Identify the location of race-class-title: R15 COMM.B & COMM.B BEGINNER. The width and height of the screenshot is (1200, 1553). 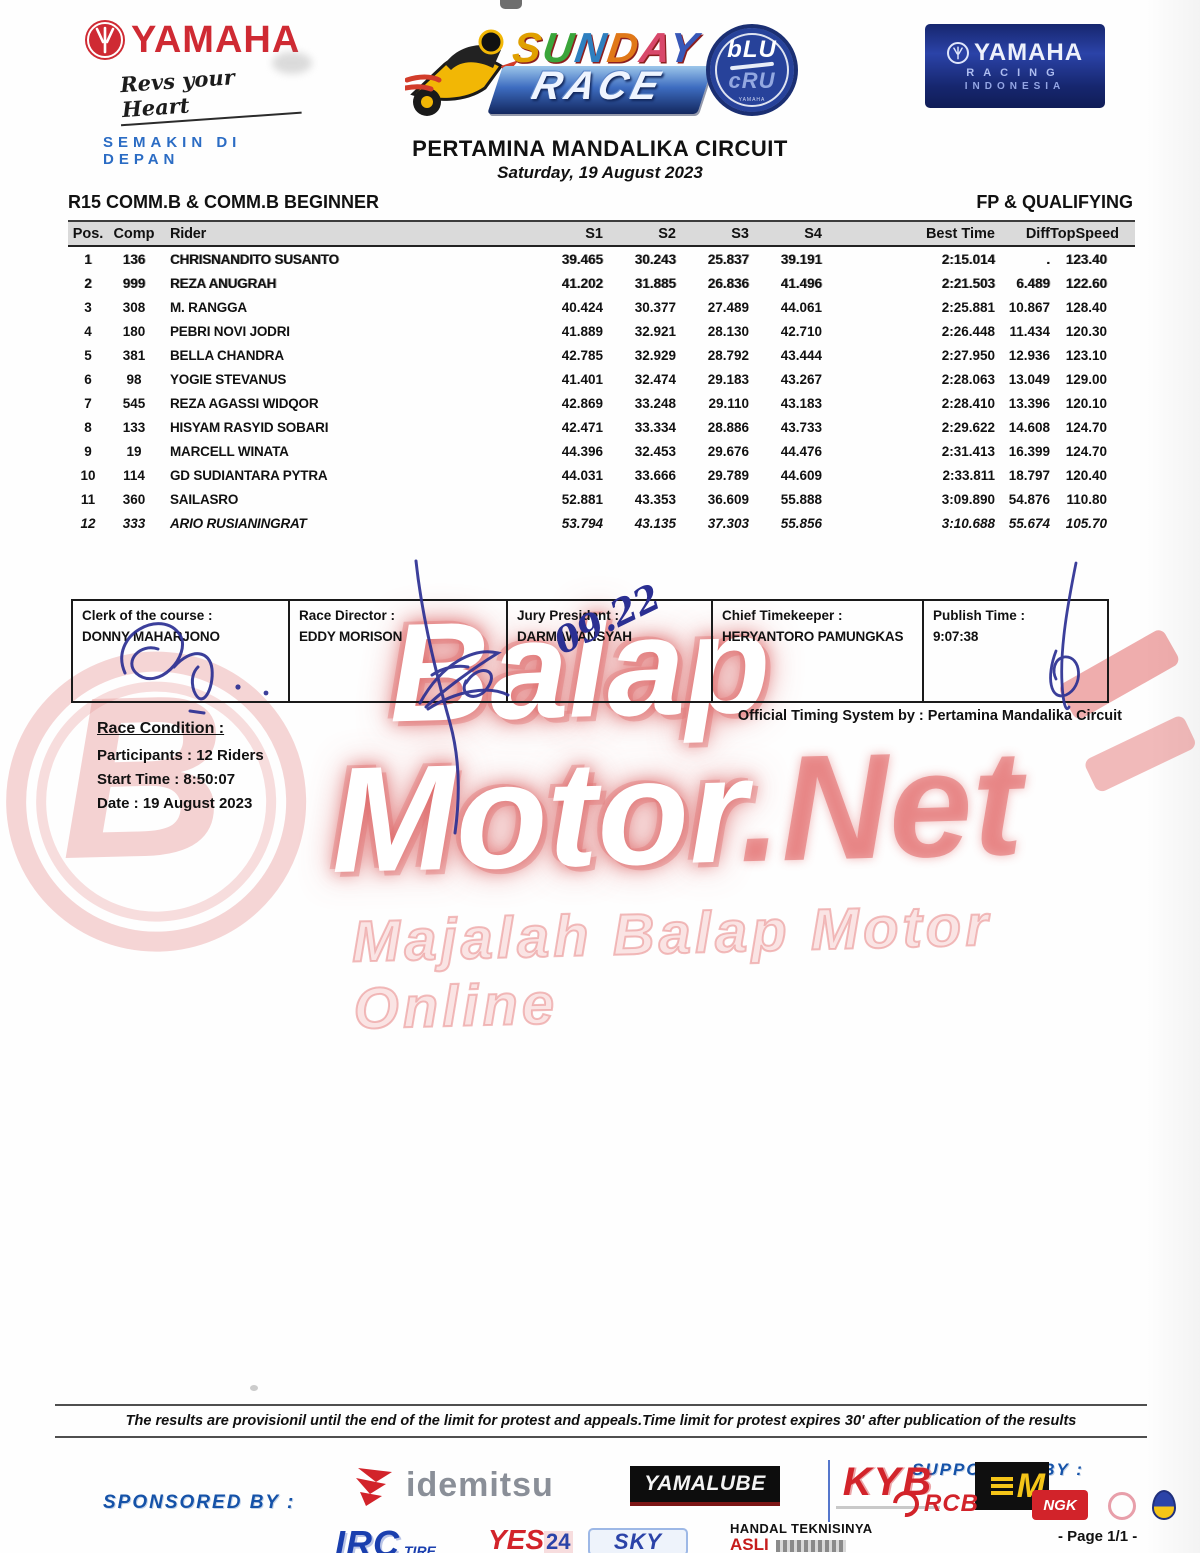
(224, 202).